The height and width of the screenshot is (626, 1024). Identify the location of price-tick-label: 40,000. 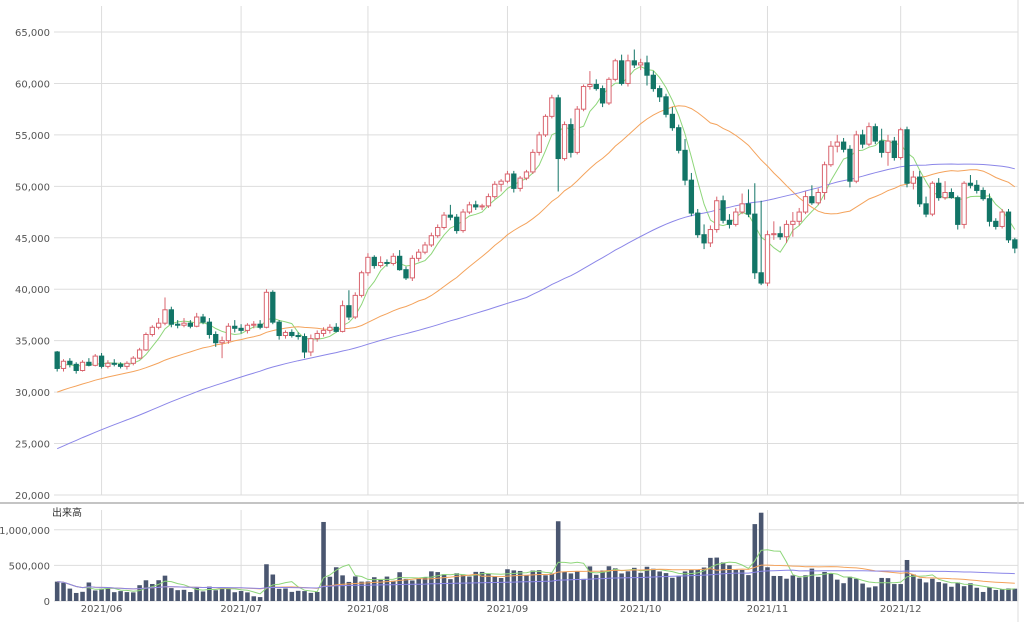
(32, 290).